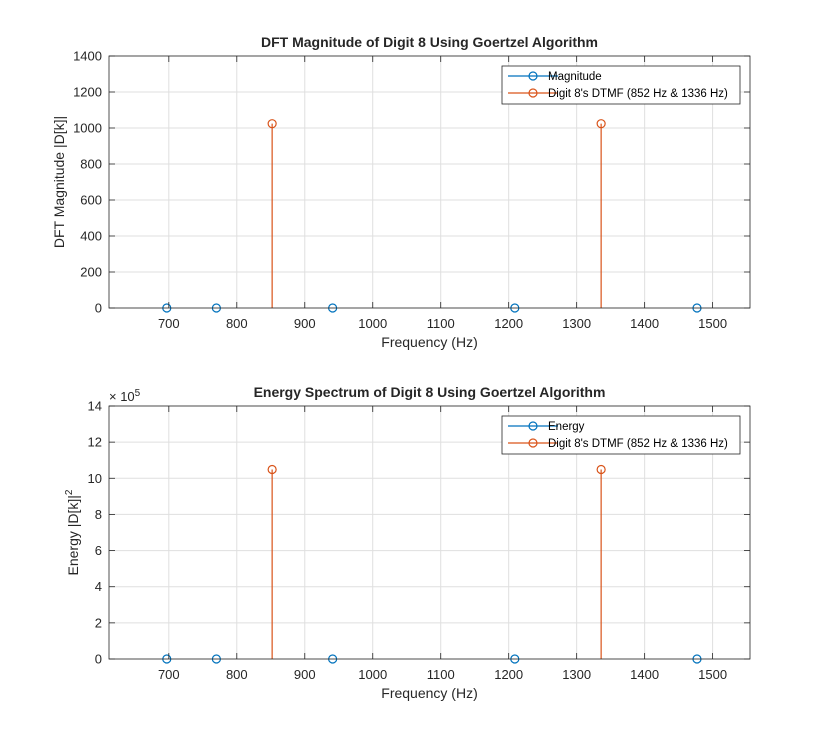 This screenshot has width=830, height=745. Describe the element at coordinates (138, 393) in the screenshot. I see `y-exponent-superscript: 5` at that location.